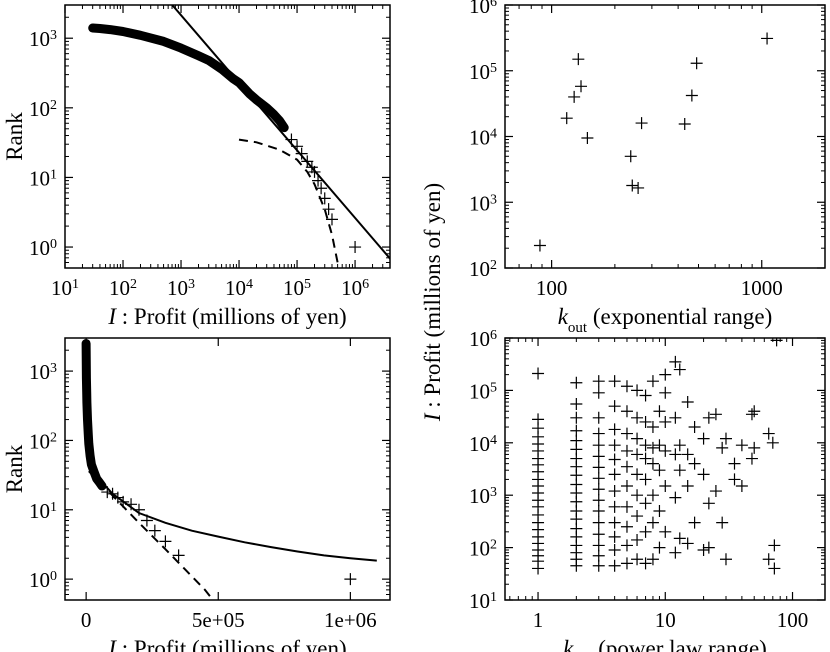 This screenshot has height=652, width=830. Describe the element at coordinates (432, 302) in the screenshot. I see `shared-y-axis-title: I : Profit (millions of yen)` at that location.